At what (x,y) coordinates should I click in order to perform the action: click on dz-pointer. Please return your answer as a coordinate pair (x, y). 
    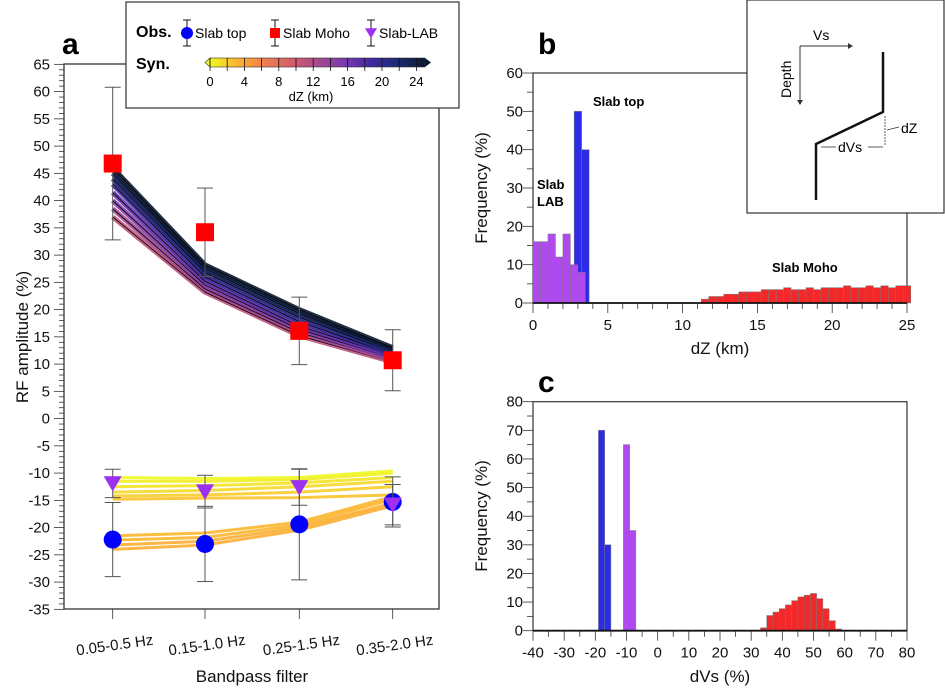
    Looking at the image, I should click on (893, 128).